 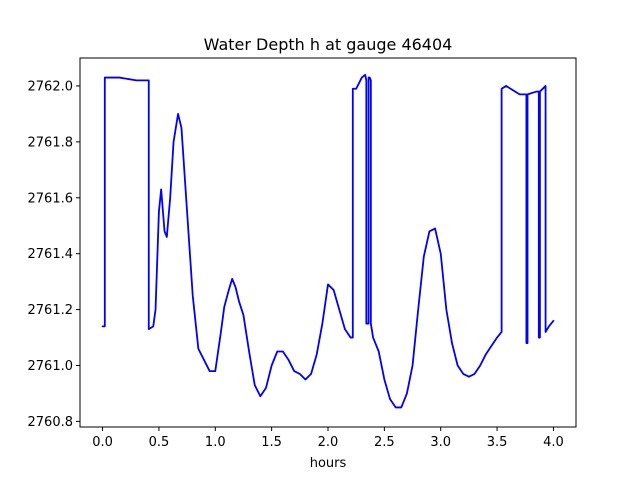 What do you see at coordinates (328, 463) in the screenshot?
I see `x-axis-label: hours` at bounding box center [328, 463].